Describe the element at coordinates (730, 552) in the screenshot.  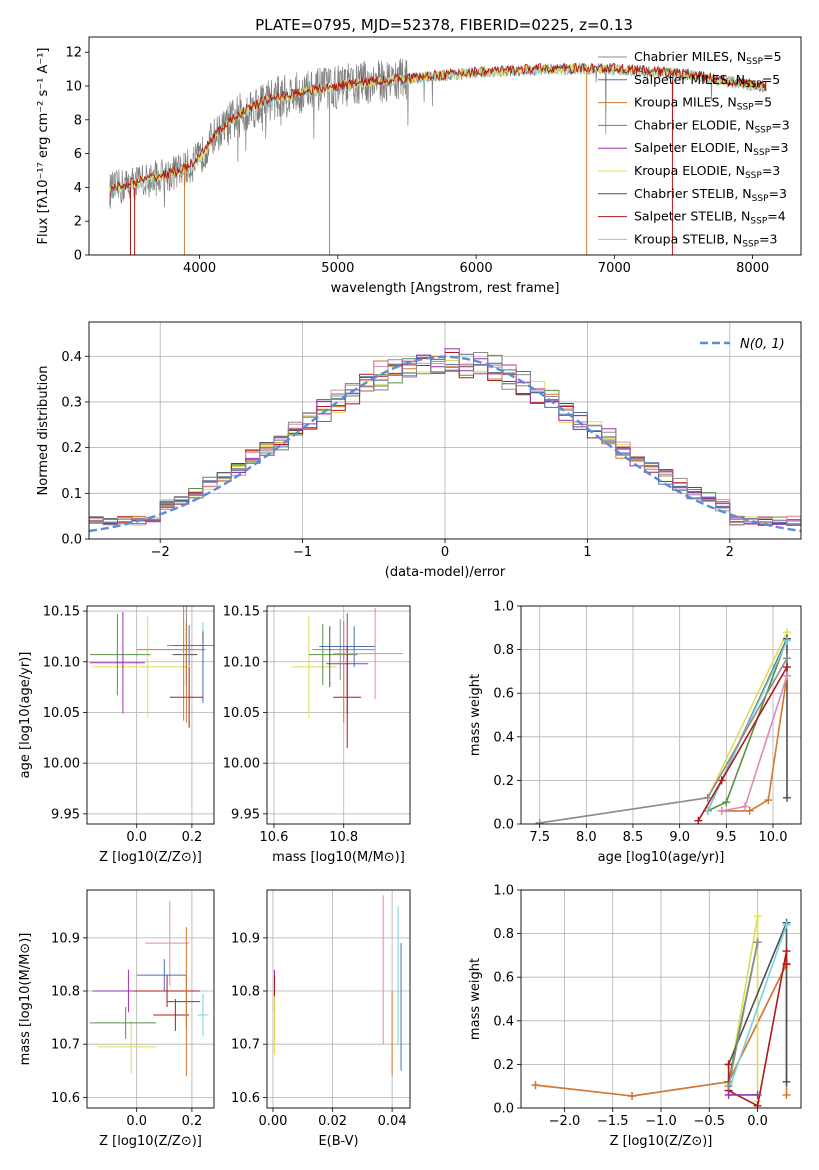
I see `residual-histogram-xtick-label: 2` at that location.